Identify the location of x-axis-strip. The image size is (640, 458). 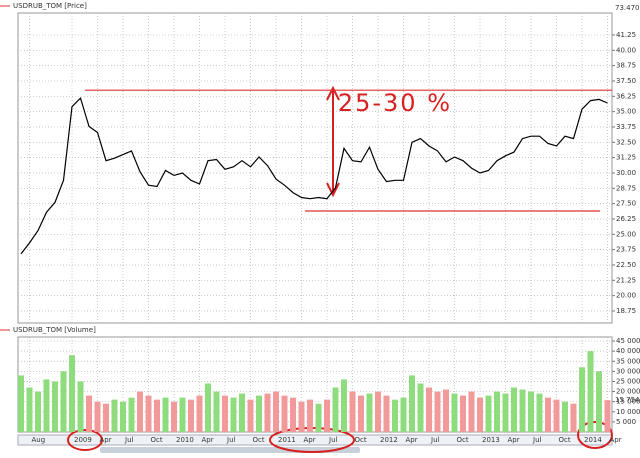
(315, 440).